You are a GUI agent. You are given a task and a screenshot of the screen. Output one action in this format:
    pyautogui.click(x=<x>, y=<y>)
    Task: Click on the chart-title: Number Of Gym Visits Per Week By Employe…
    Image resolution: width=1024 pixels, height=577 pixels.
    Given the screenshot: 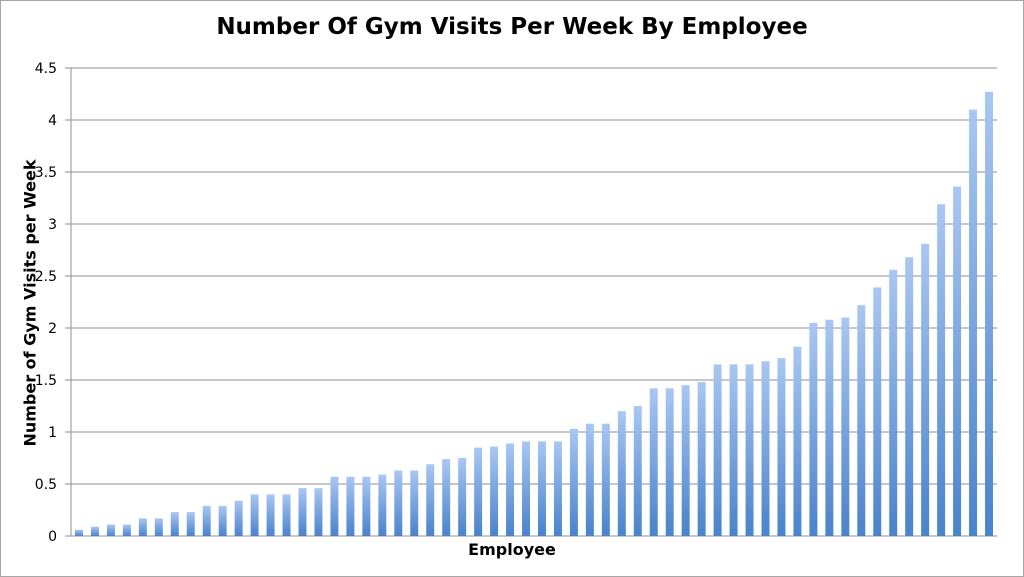 What is the action you would take?
    pyautogui.click(x=512, y=27)
    